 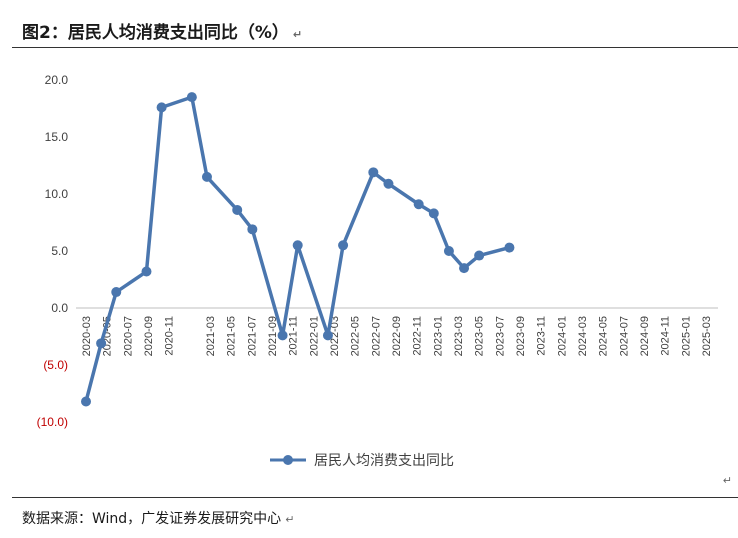 I want to click on x-tick-label: 2024-03, so click(x=583, y=336).